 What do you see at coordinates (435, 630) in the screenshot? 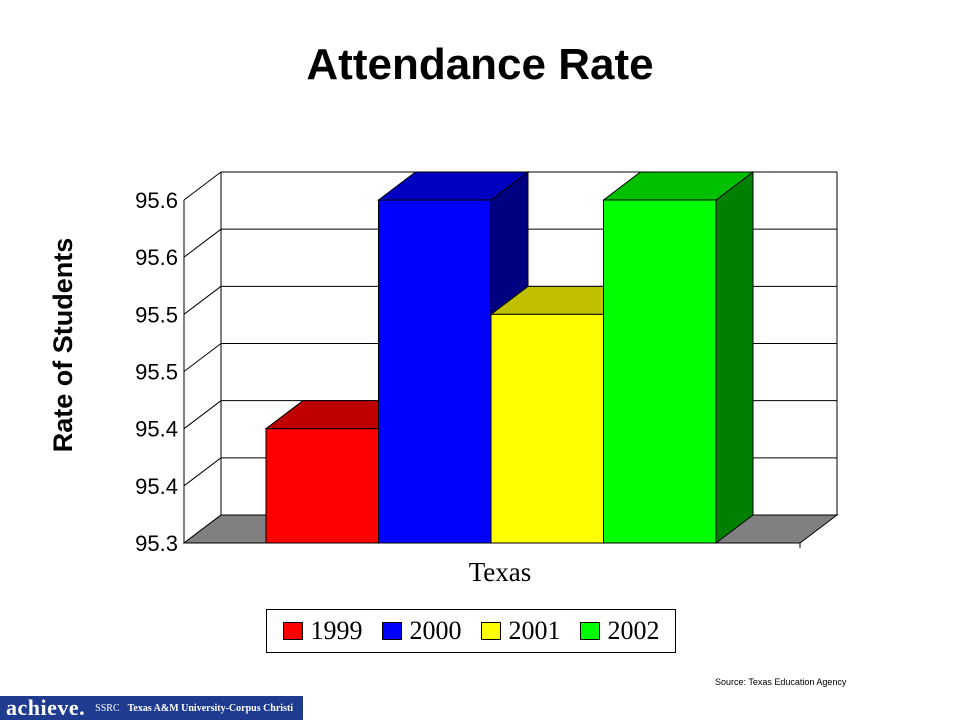
I see `legend-label-2000: 2000` at bounding box center [435, 630].